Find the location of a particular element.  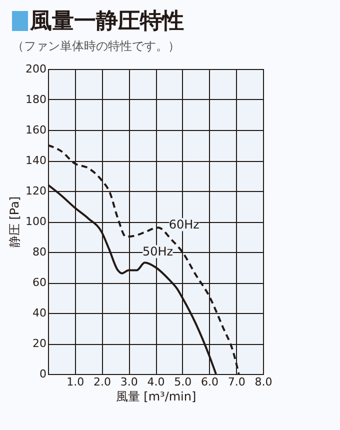

x-tick-label: 4.0 is located at coordinates (156, 382).